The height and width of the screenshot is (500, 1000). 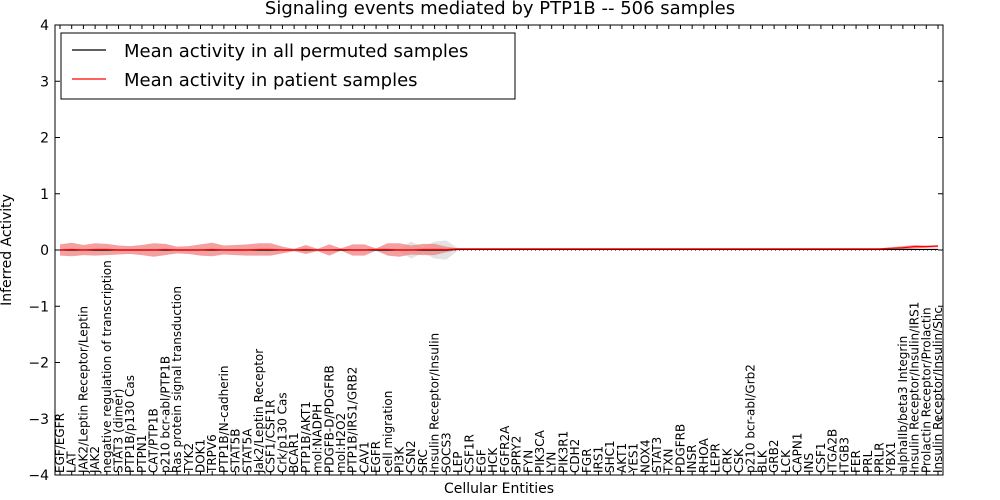 What do you see at coordinates (505, 449) in the screenshot?
I see `category-label: FGFR2A` at bounding box center [505, 449].